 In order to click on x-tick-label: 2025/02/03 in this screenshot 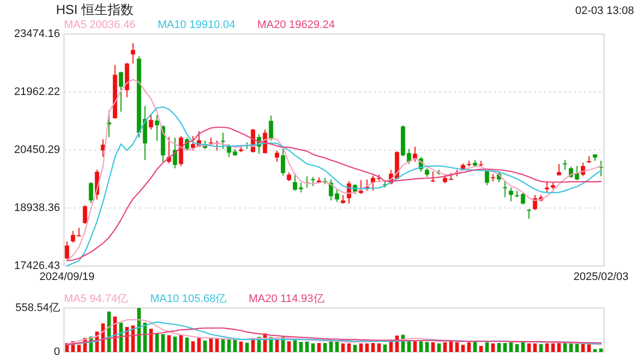, I will do `click(601, 277)`.